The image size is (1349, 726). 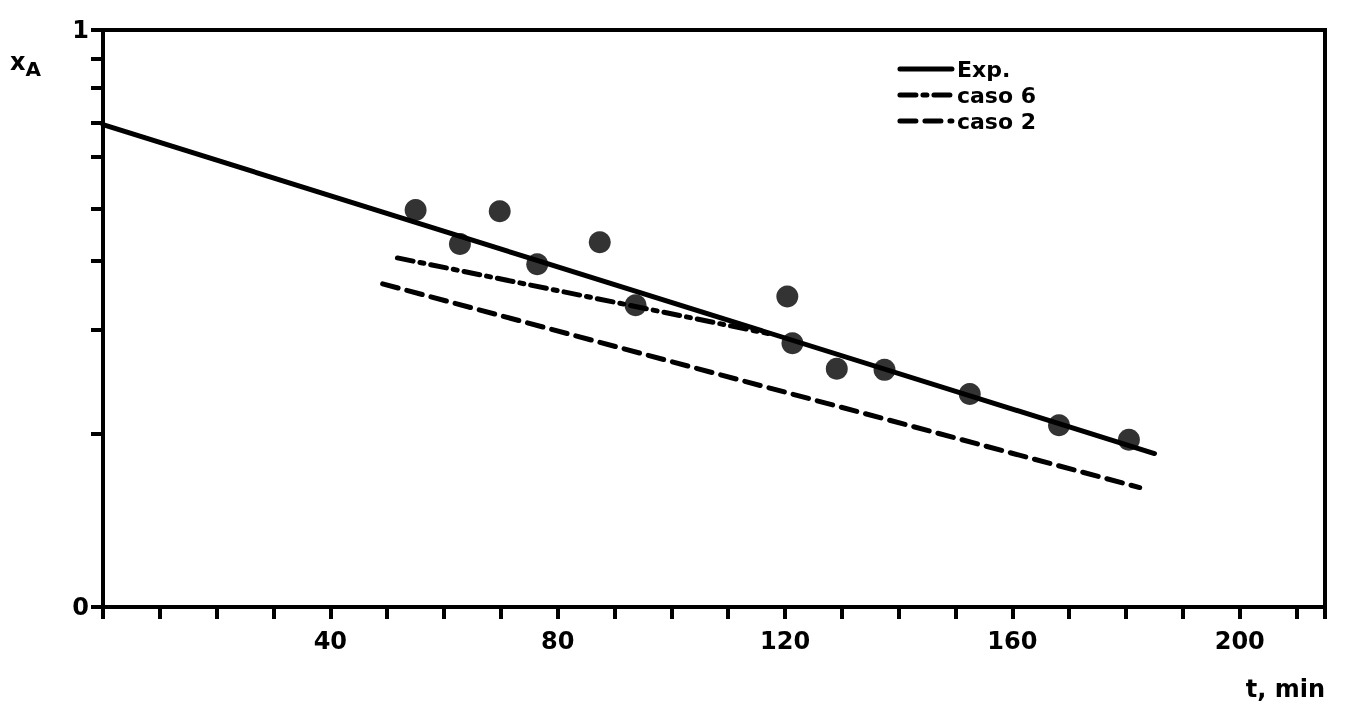 I want to click on x-tick-label: 120, so click(x=785, y=641).